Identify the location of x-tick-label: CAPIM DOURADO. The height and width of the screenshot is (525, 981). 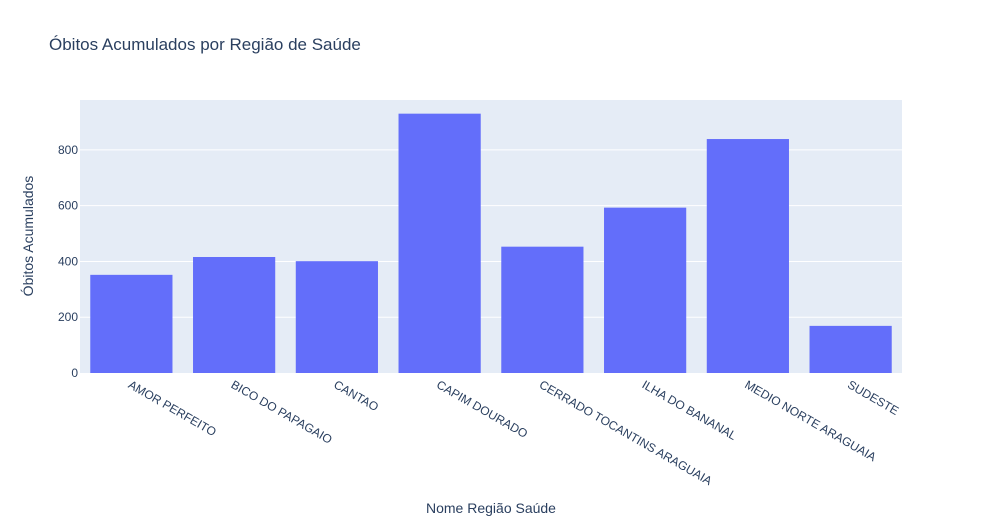
(482, 408).